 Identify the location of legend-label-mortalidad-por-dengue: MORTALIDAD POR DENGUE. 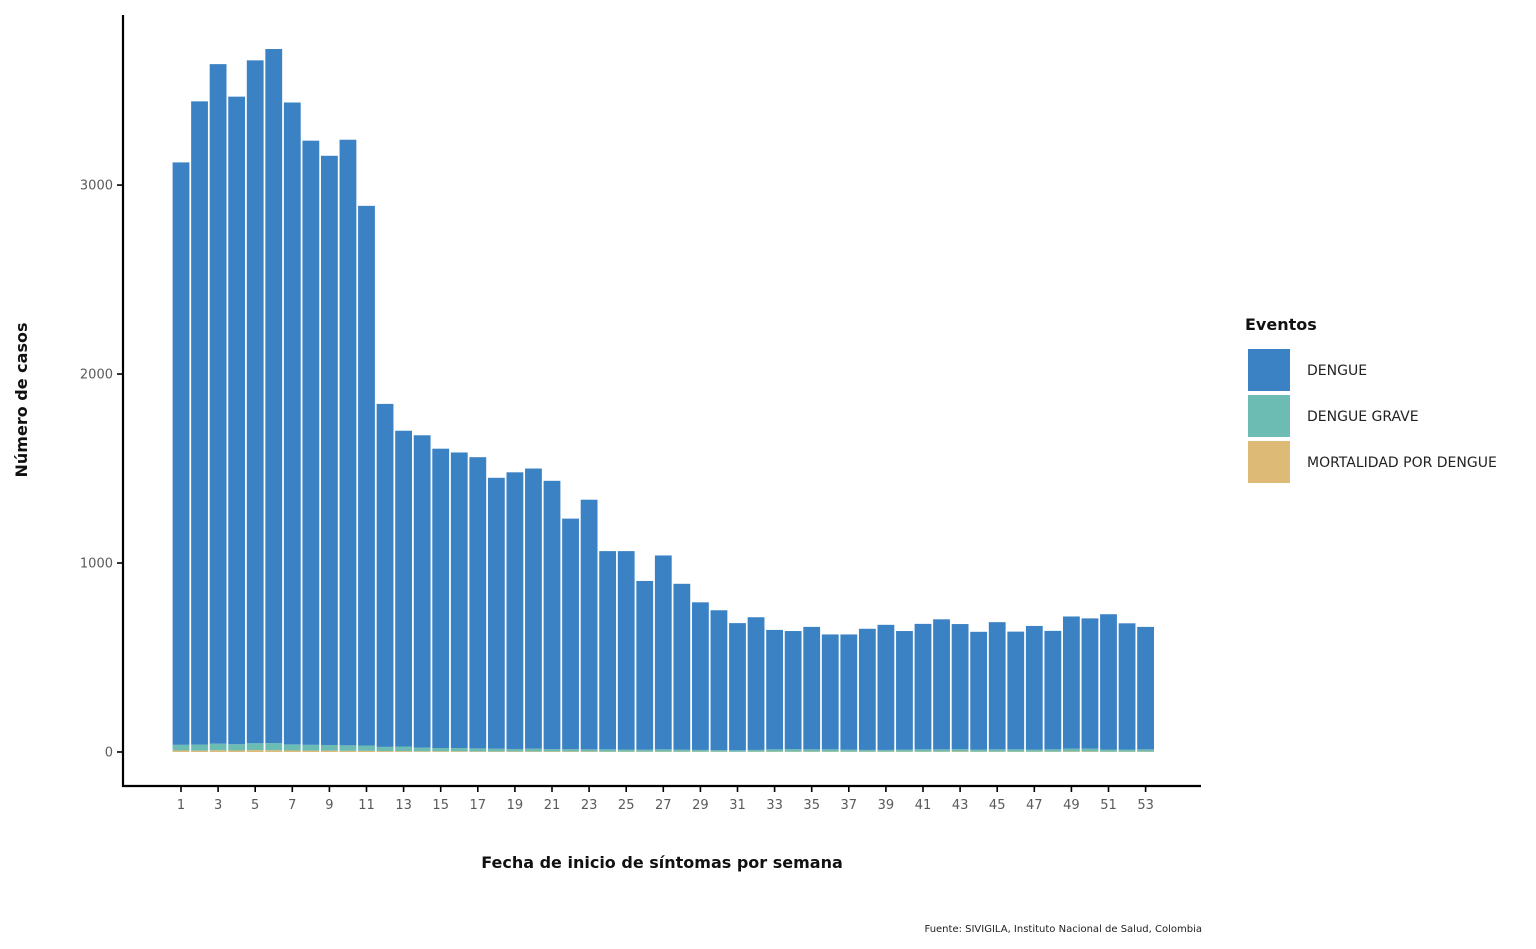
(1402, 463).